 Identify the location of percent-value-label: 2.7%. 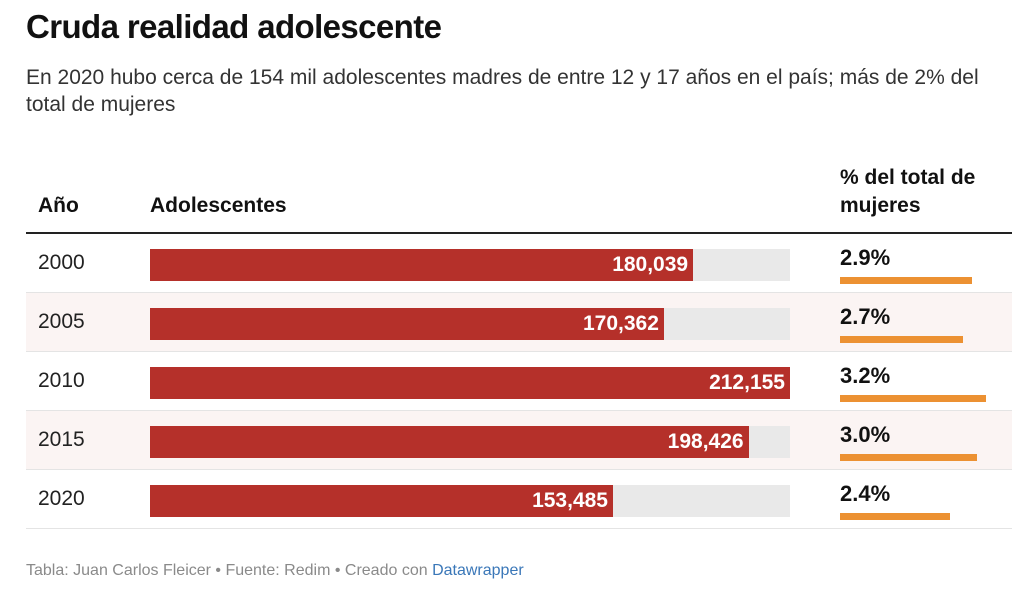
(865, 316).